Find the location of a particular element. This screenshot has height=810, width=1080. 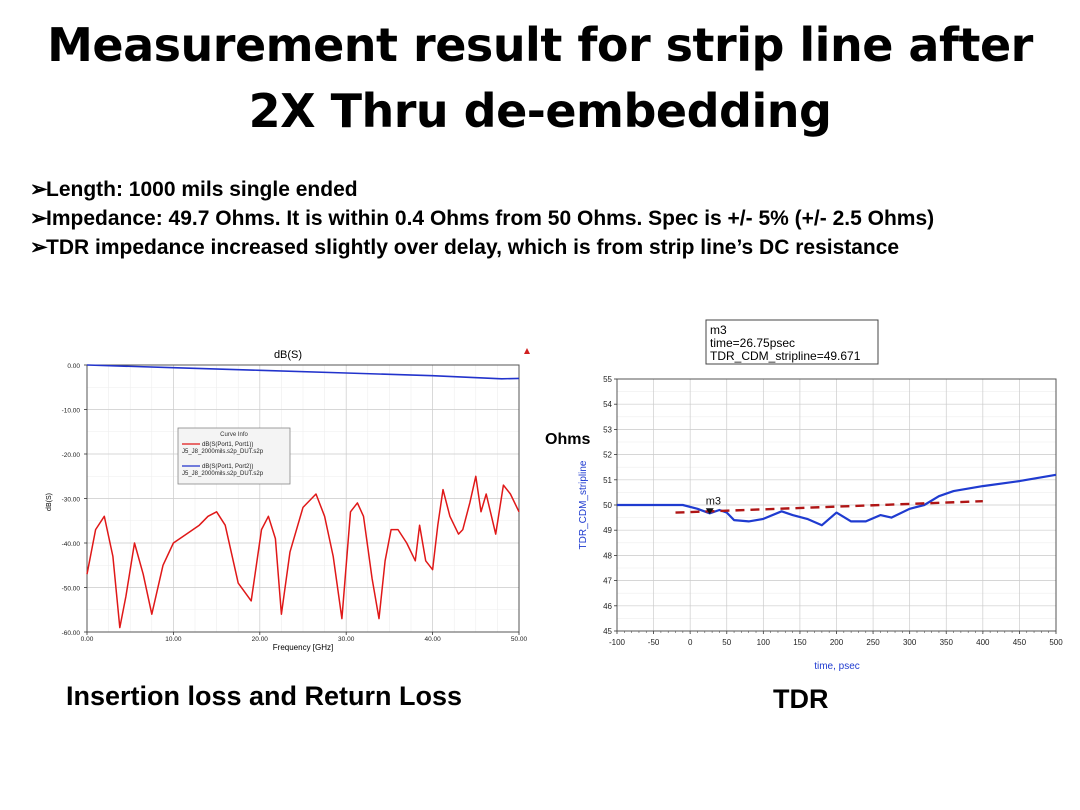

y-tick-label: 45 is located at coordinates (607, 631).